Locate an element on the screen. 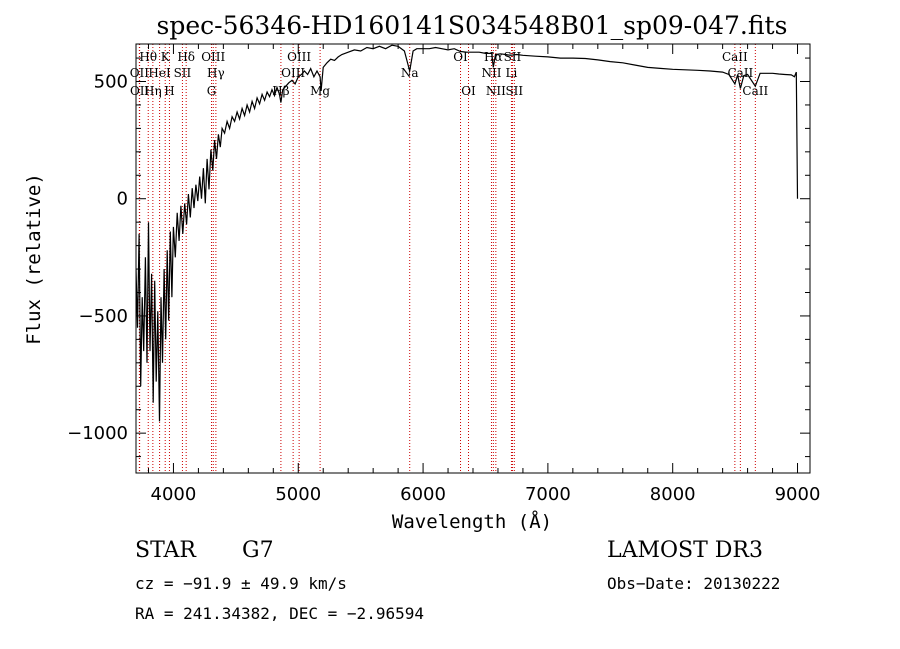  redshift-cz: cz = −91.9 ± 49.9 km/s is located at coordinates (241, 583).